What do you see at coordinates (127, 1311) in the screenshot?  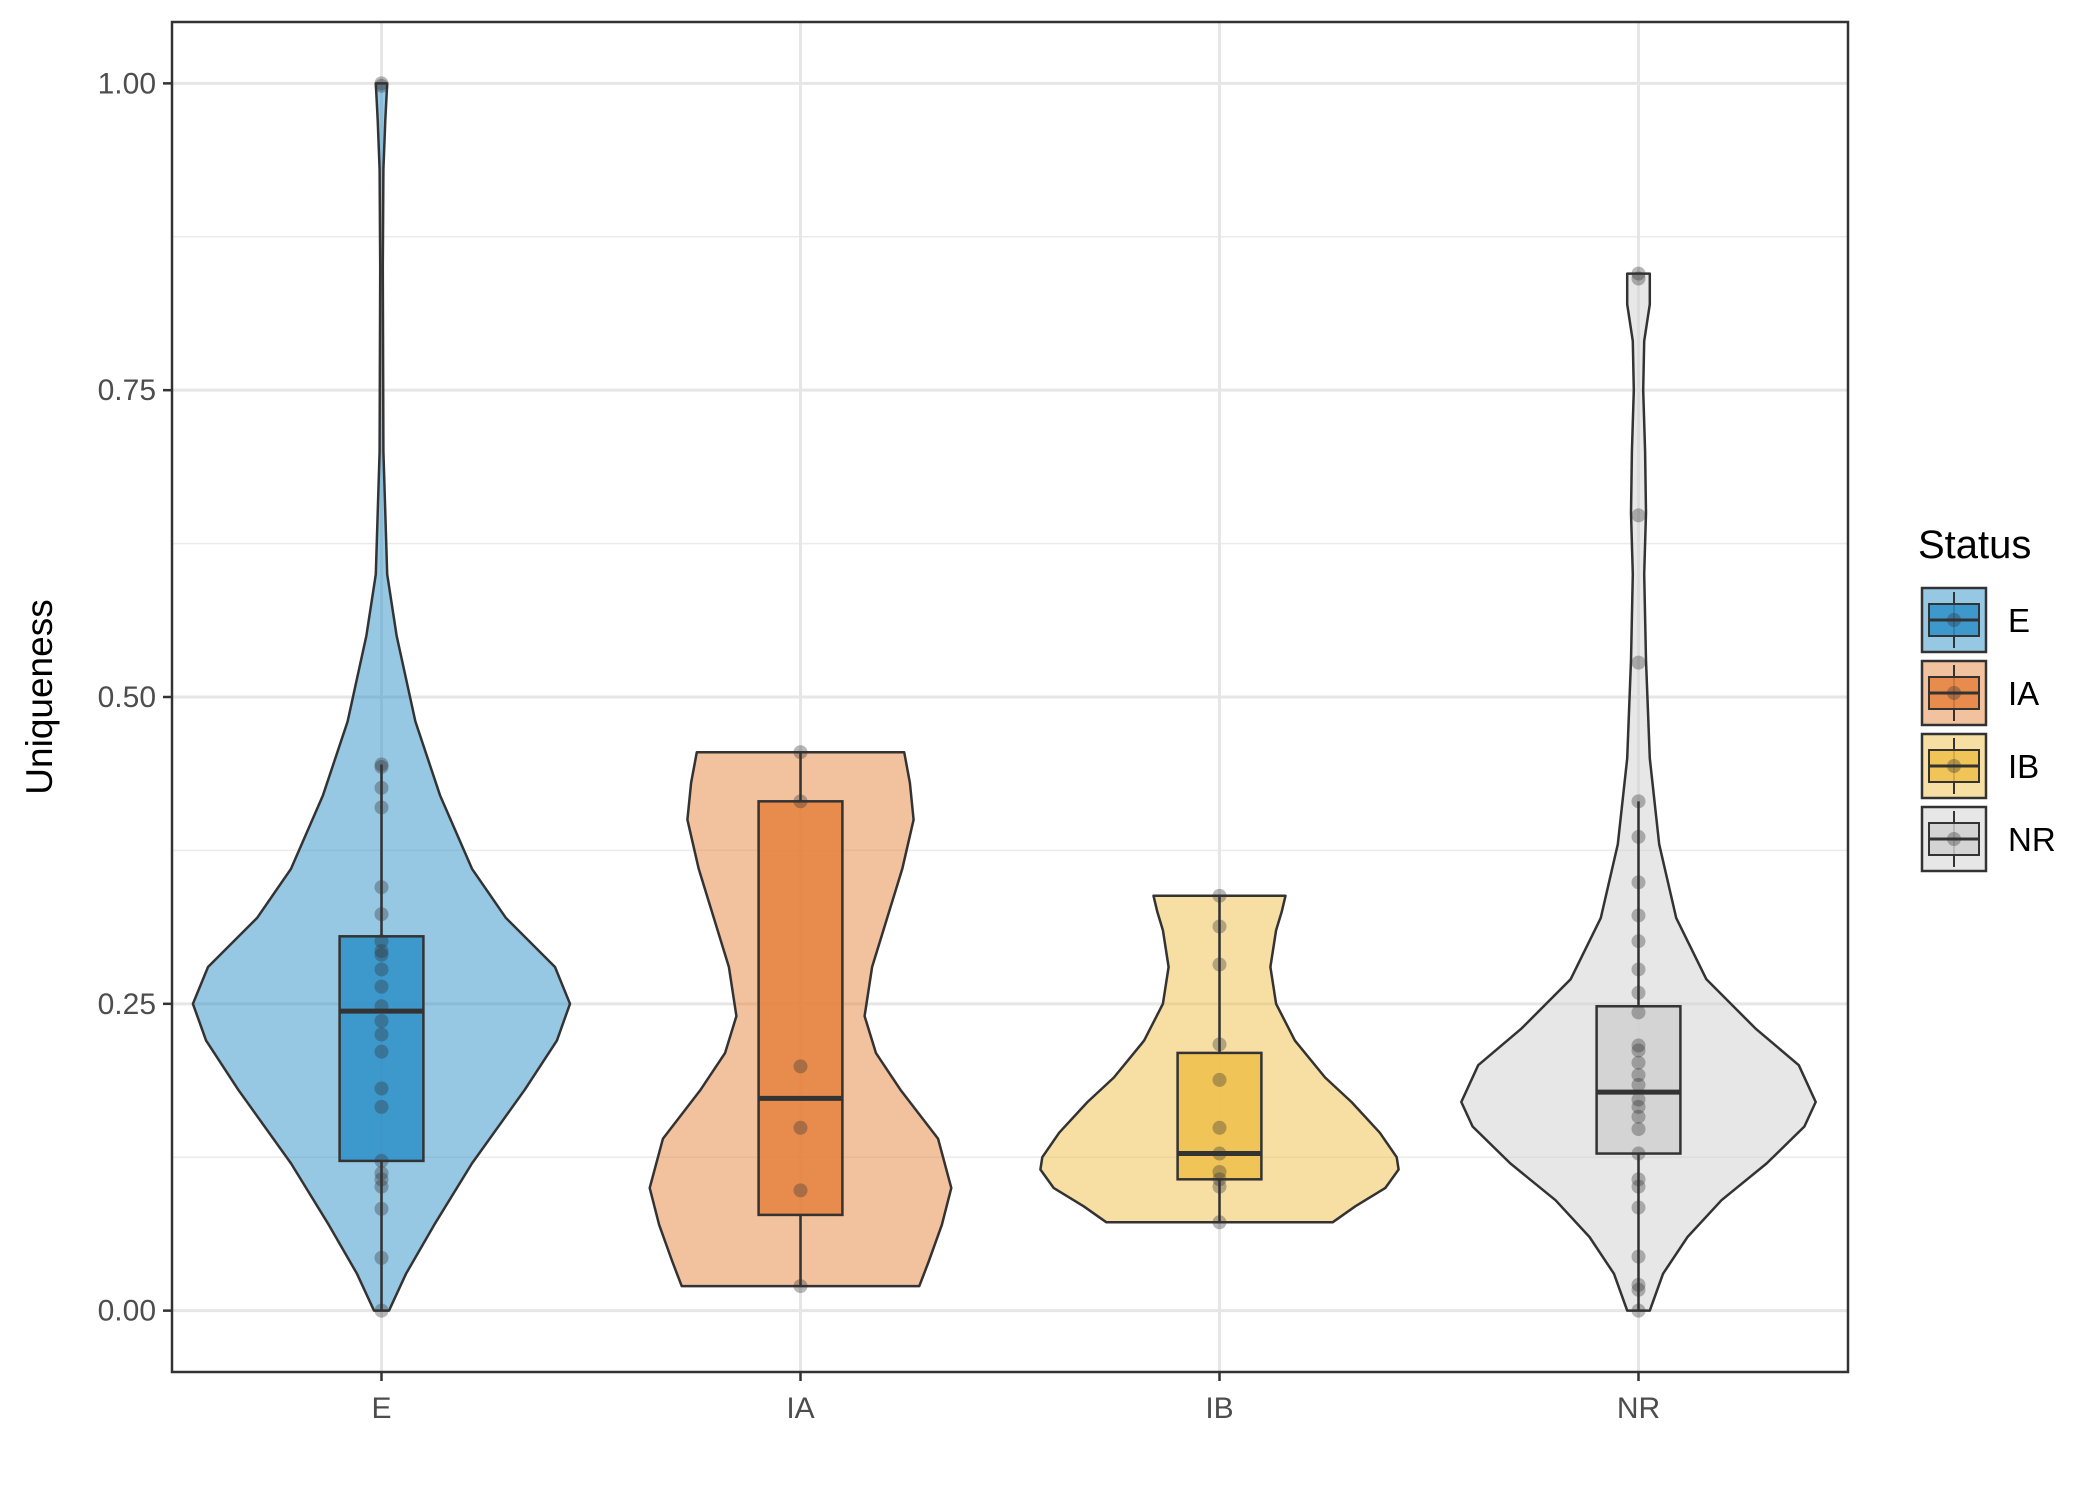 I see `y-tick-label: 0.00` at bounding box center [127, 1311].